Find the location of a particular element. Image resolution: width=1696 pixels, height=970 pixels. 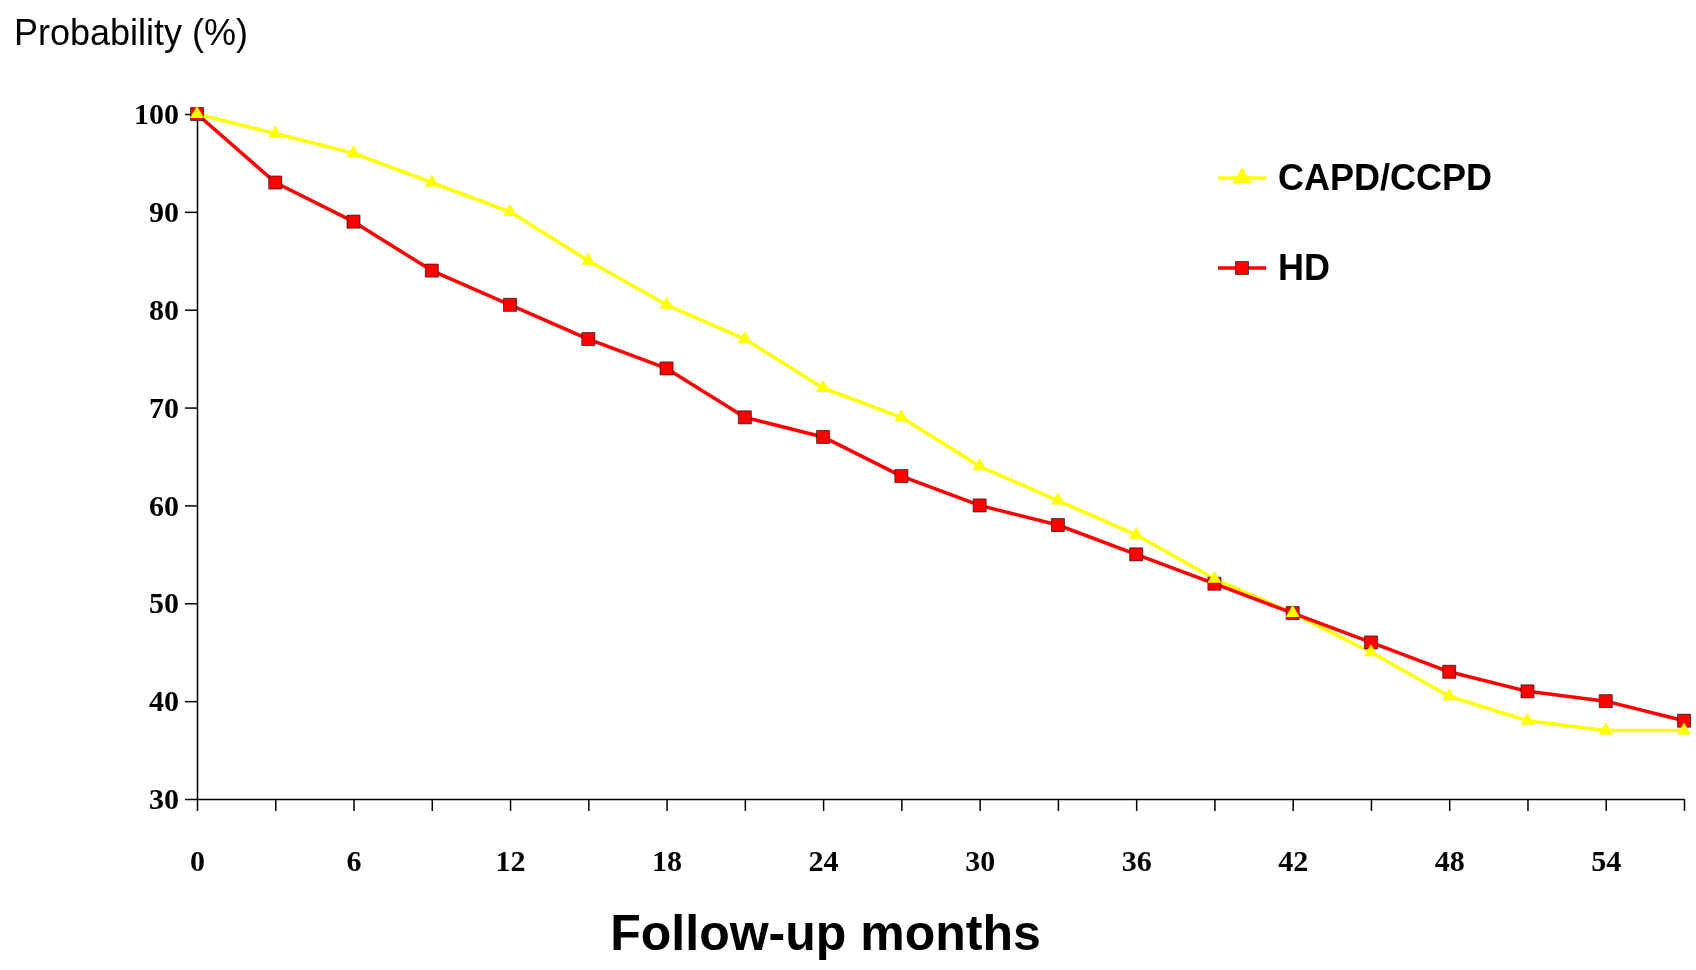

y-tick-label: 50 is located at coordinates (164, 603).